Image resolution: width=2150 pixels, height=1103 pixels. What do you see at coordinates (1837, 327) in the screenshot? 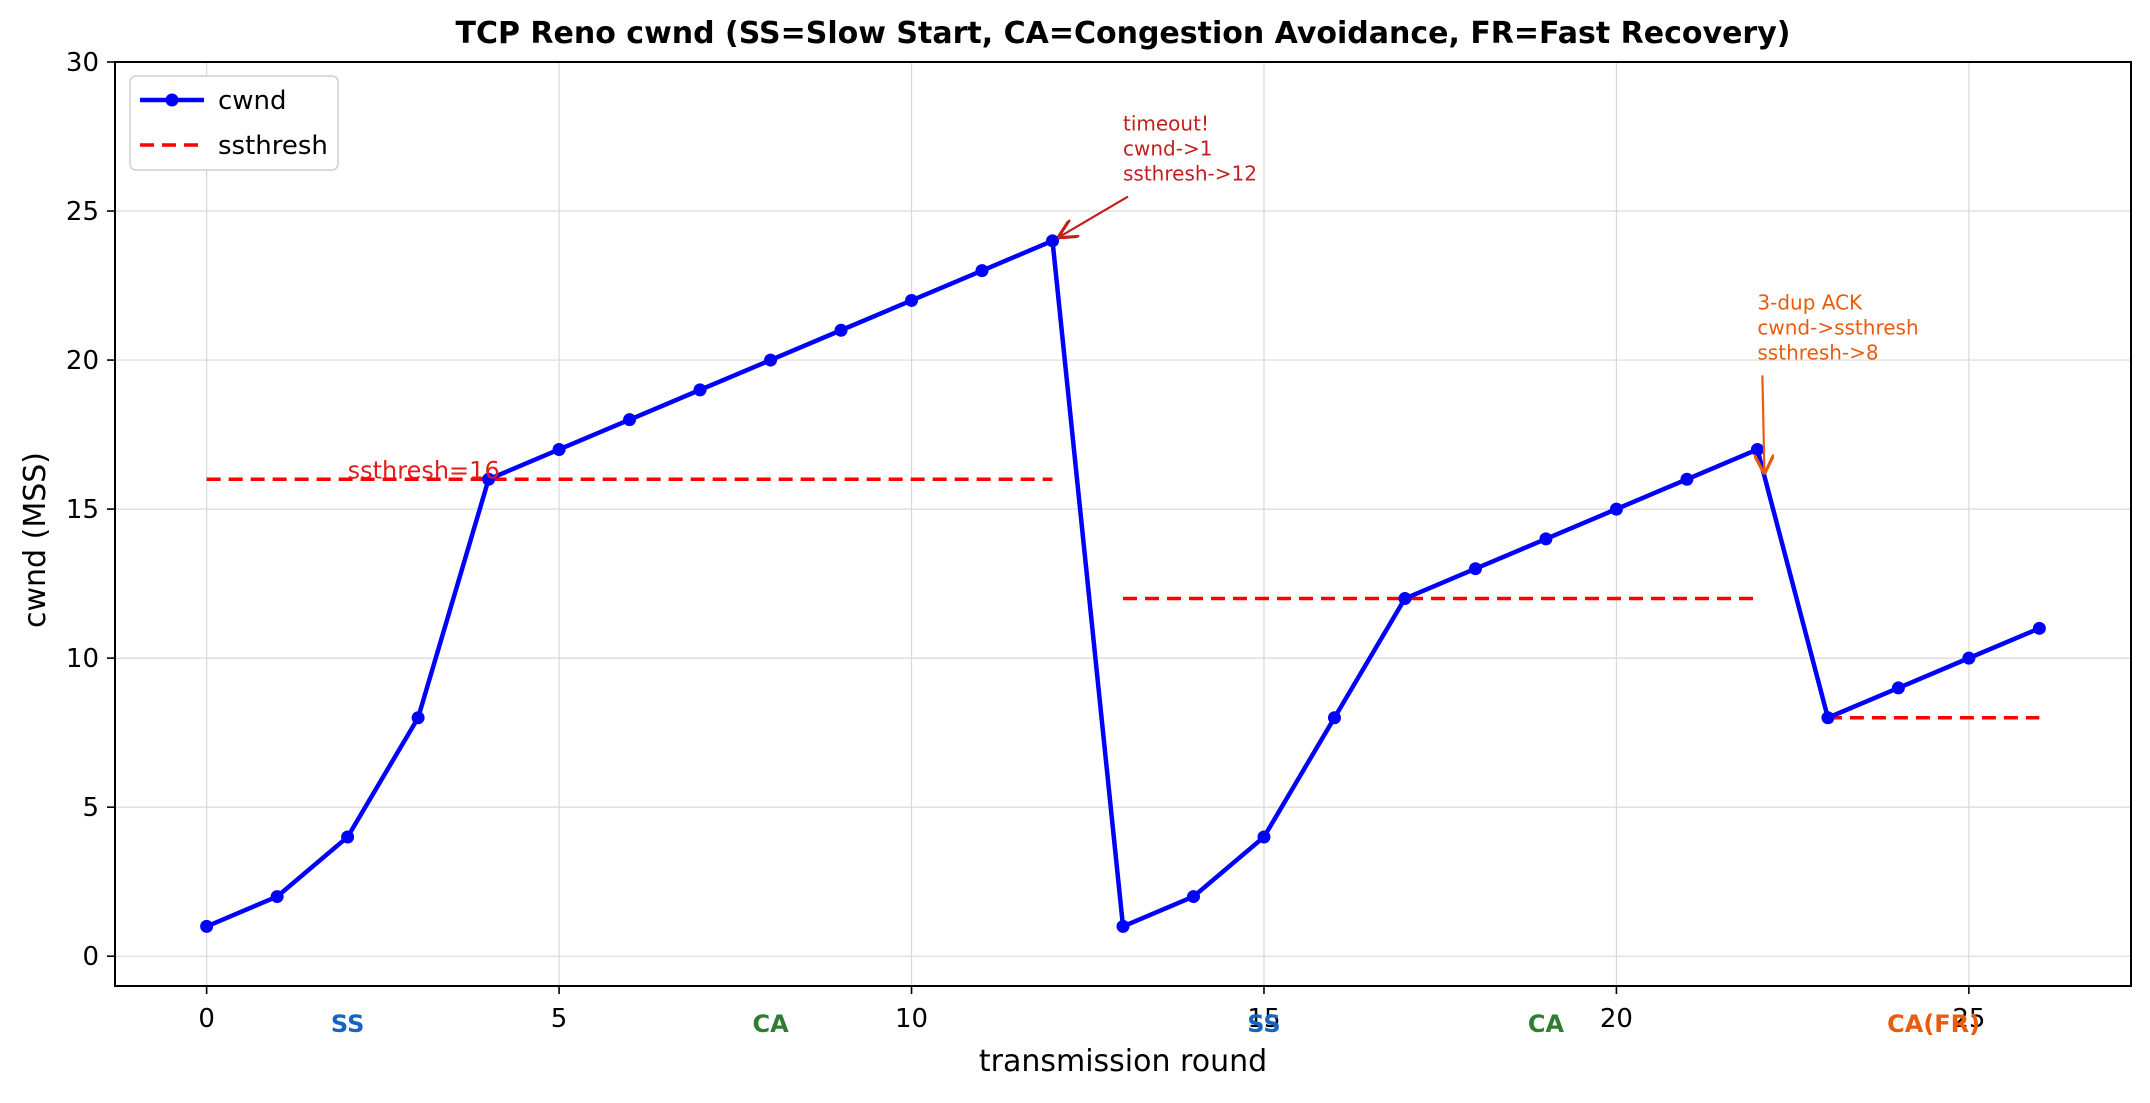
I see `dupack-annotation-line: cwnd->ssthresh` at bounding box center [1837, 327].